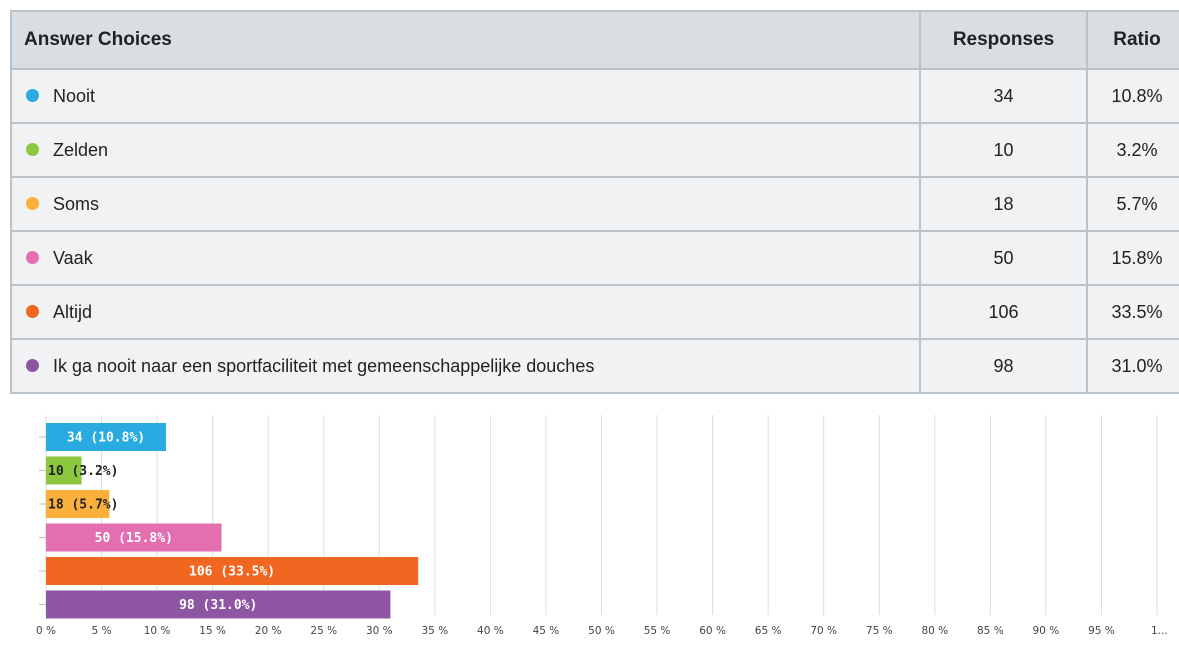 This screenshot has height=661, width=1179. I want to click on table-row: Zelden 10 3.2%, so click(594, 150).